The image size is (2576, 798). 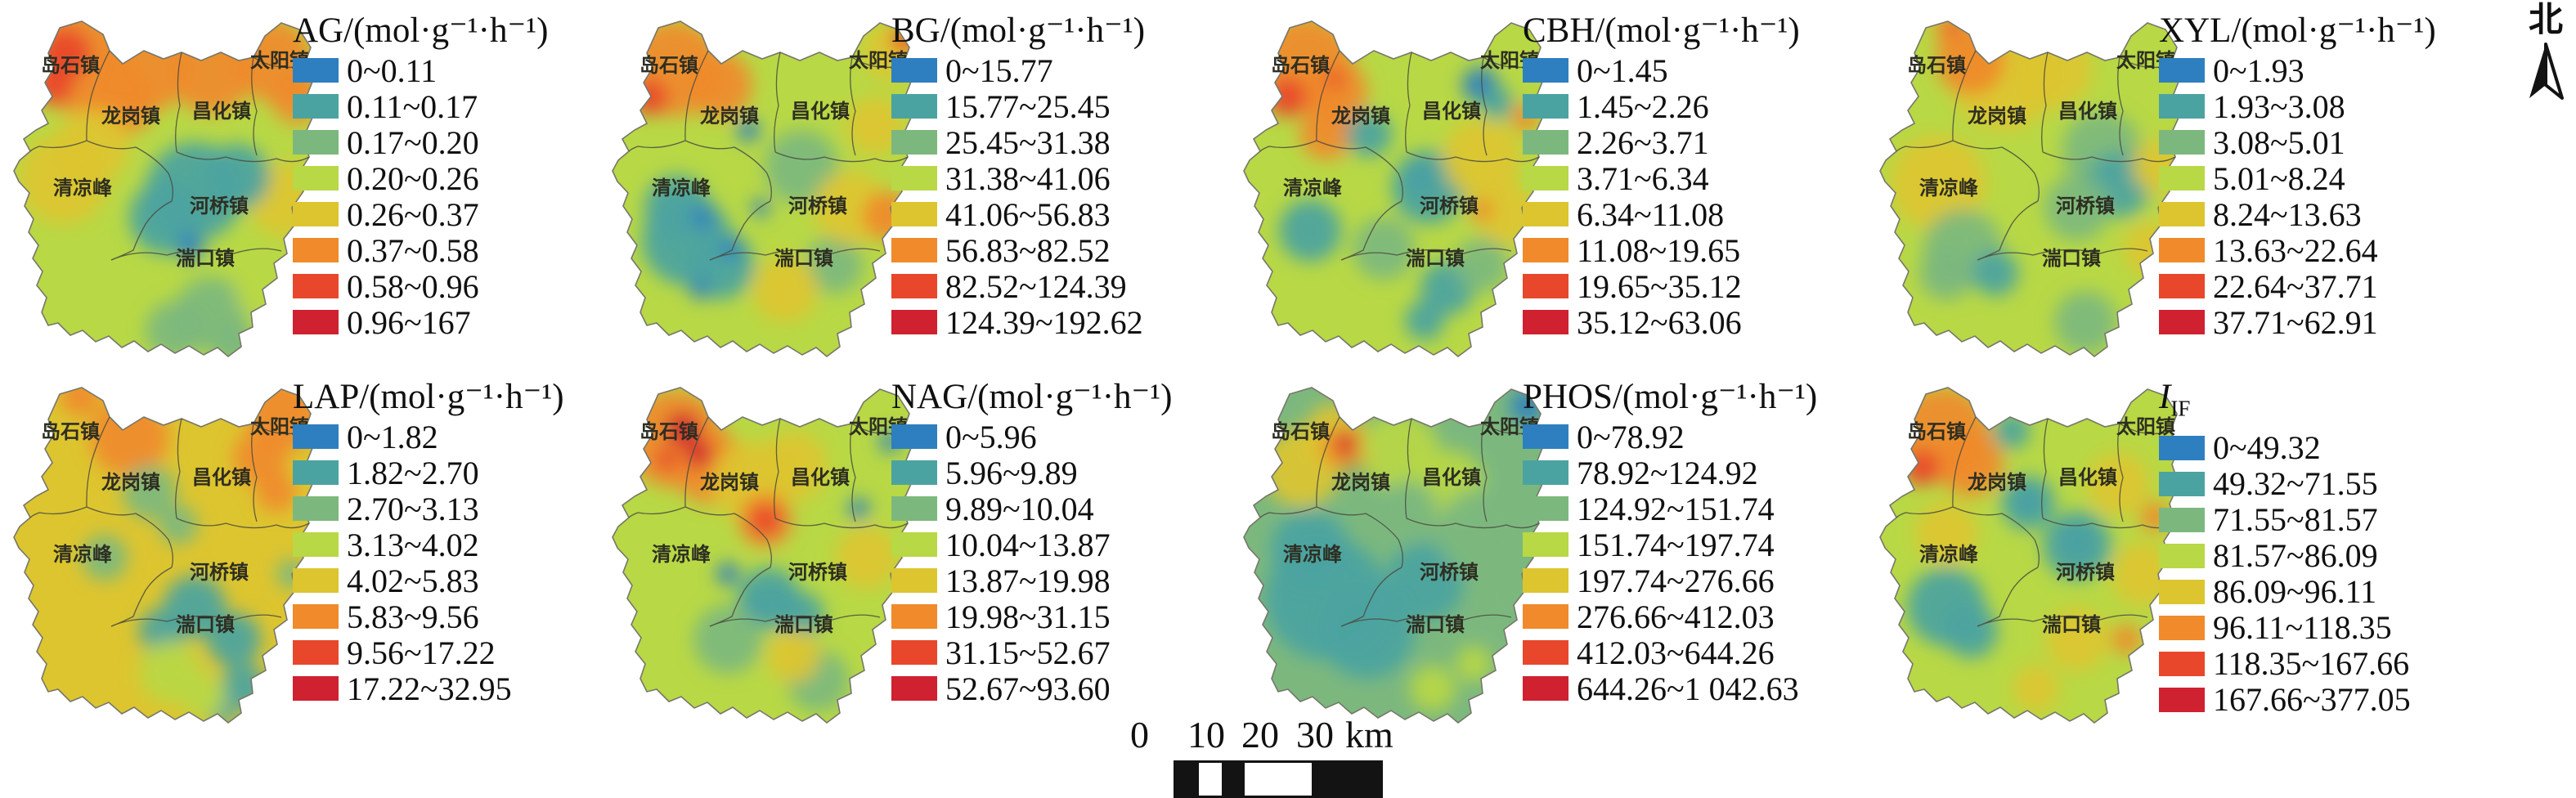 What do you see at coordinates (413, 214) in the screenshot?
I see `legend-range-label: 0.26~0.37` at bounding box center [413, 214].